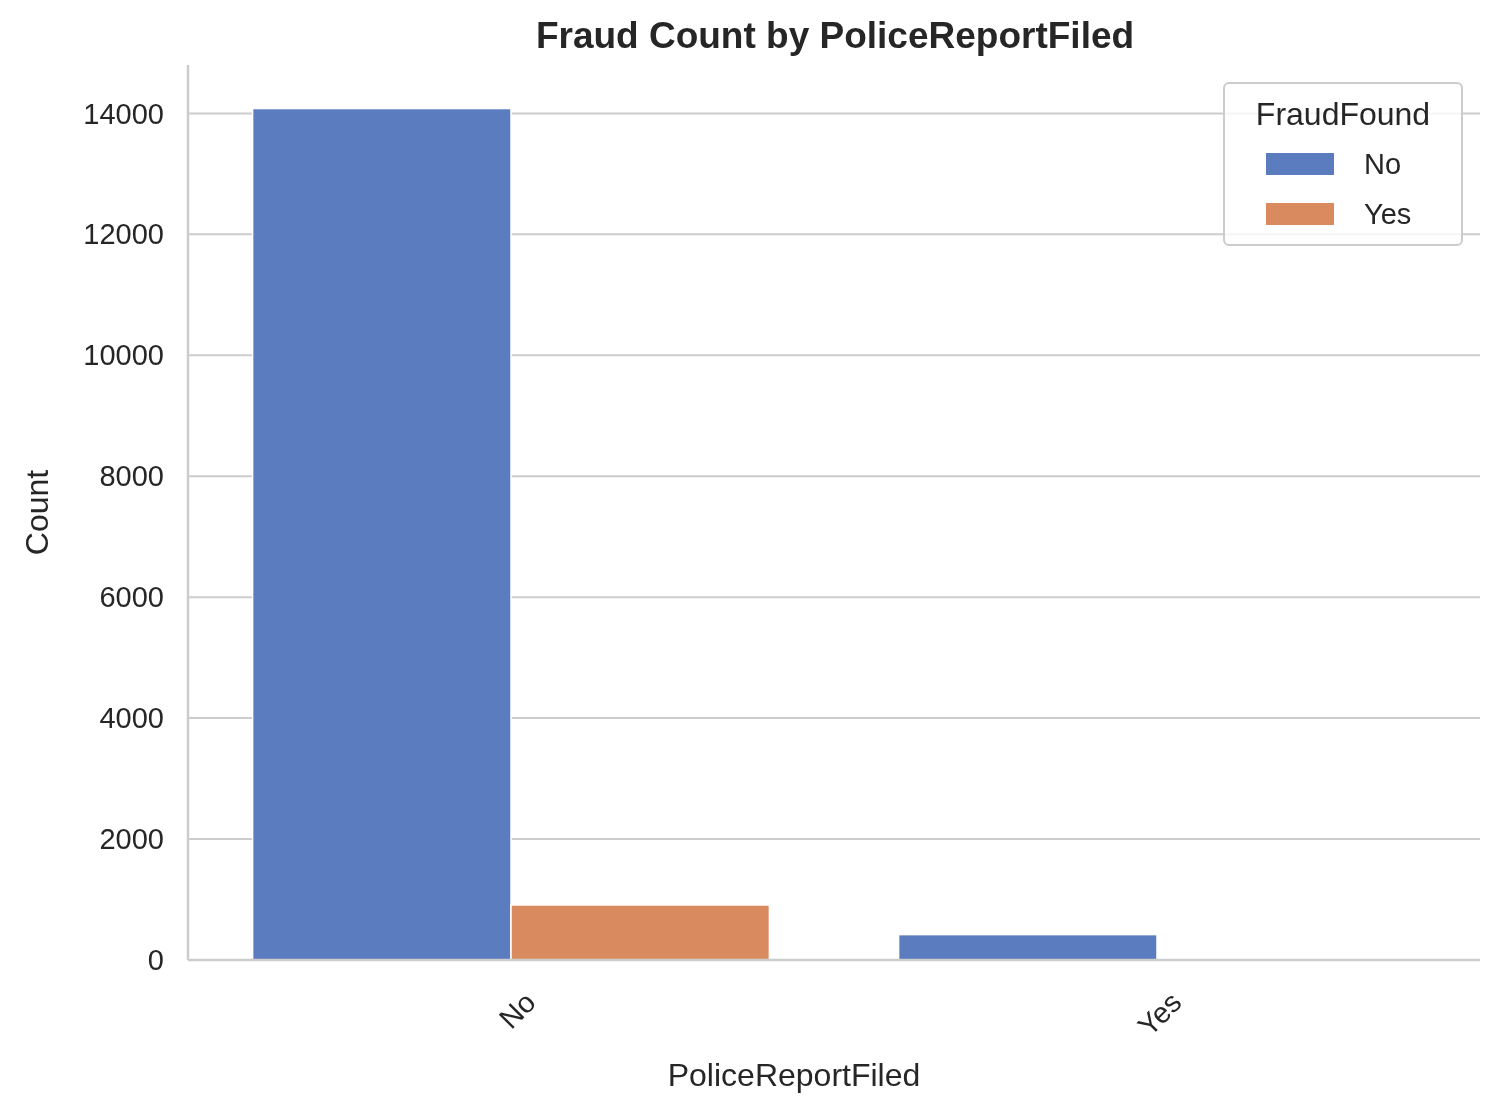 Image resolution: width=1500 pixels, height=1114 pixels. Describe the element at coordinates (794, 1075) in the screenshot. I see `x-axis-title: PoliceReportFiled` at that location.